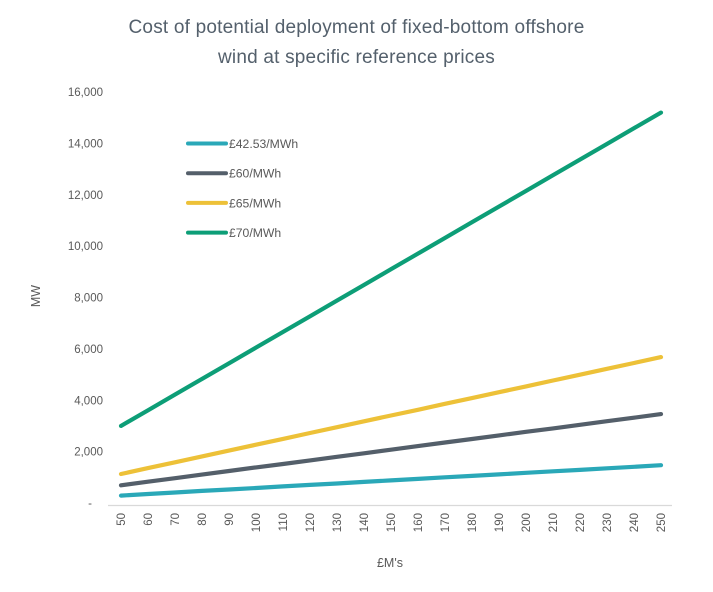 The image size is (713, 592). Describe the element at coordinates (257, 522) in the screenshot. I see `x-tick-label: 100` at that location.